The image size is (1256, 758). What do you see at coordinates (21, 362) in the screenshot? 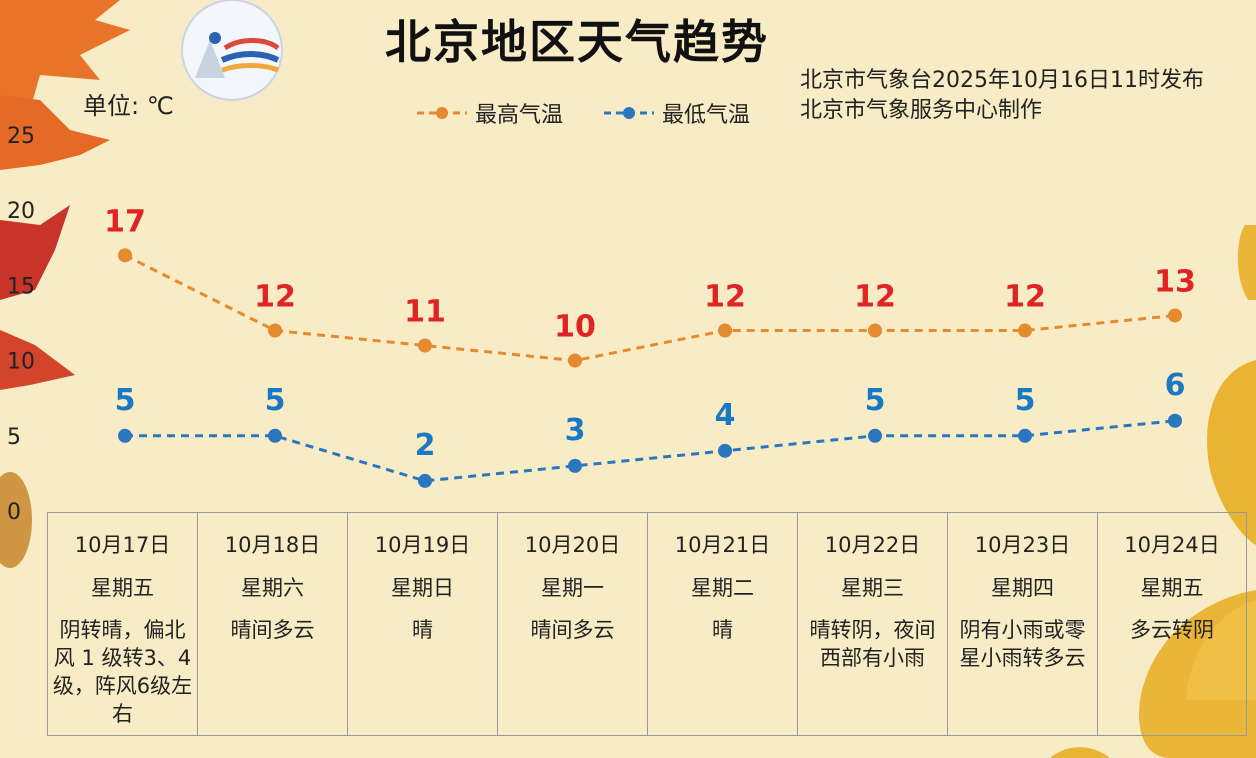
I see `y-tick-label: 10` at bounding box center [21, 362].